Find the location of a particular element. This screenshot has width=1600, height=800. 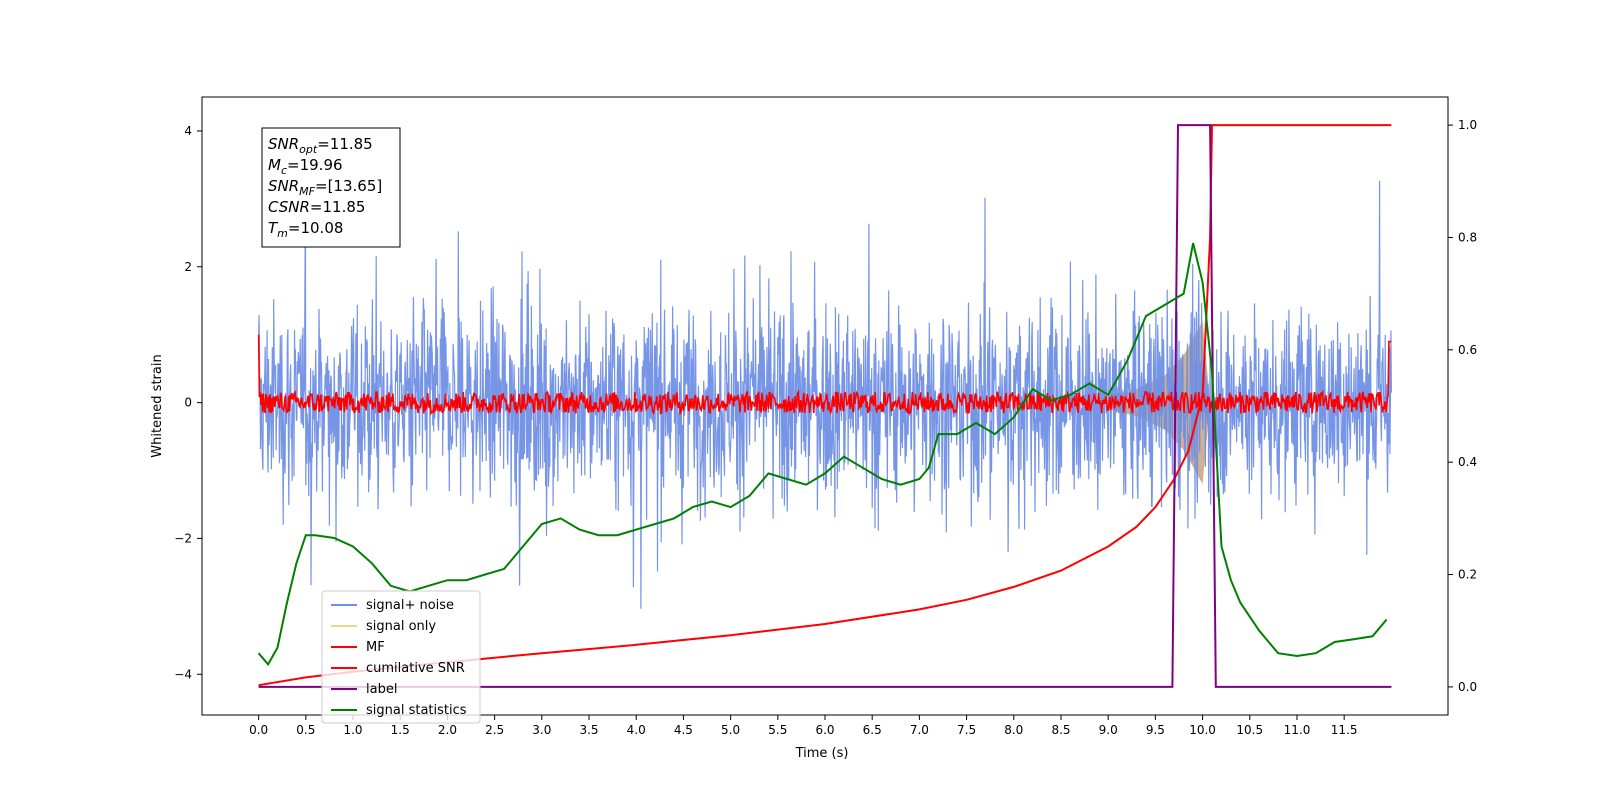

annotation-box is located at coordinates (331, 187).